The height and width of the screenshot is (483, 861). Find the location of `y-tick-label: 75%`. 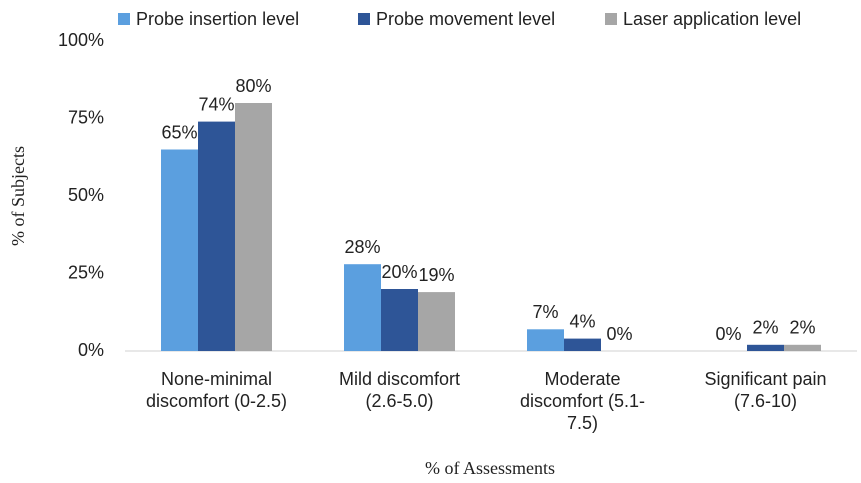

y-tick-label: 75% is located at coordinates (86, 117).